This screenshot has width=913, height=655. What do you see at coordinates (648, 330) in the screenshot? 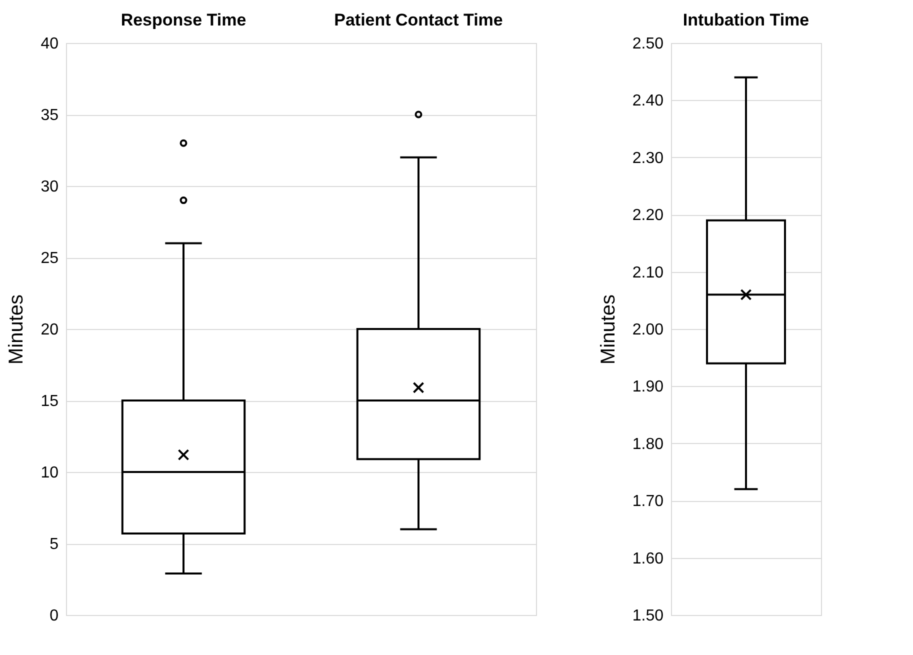
I see `y-tick-label: 2.00` at bounding box center [648, 330].